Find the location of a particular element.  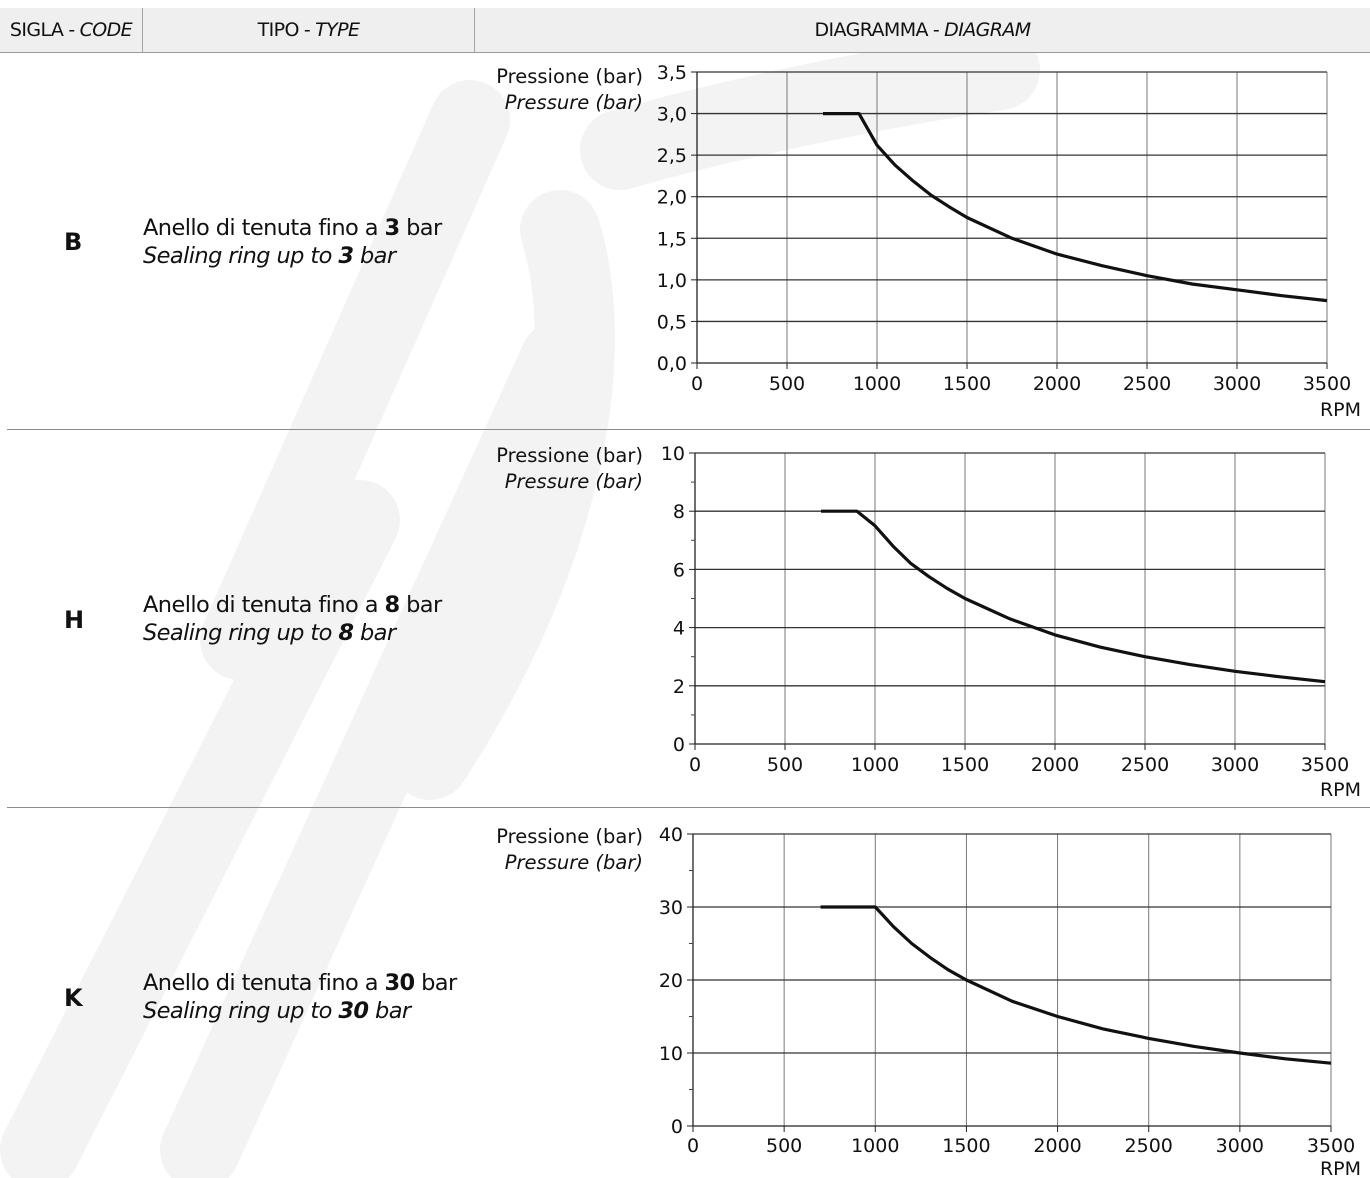

header-diagram-en: DIAGRAM is located at coordinates (987, 30).